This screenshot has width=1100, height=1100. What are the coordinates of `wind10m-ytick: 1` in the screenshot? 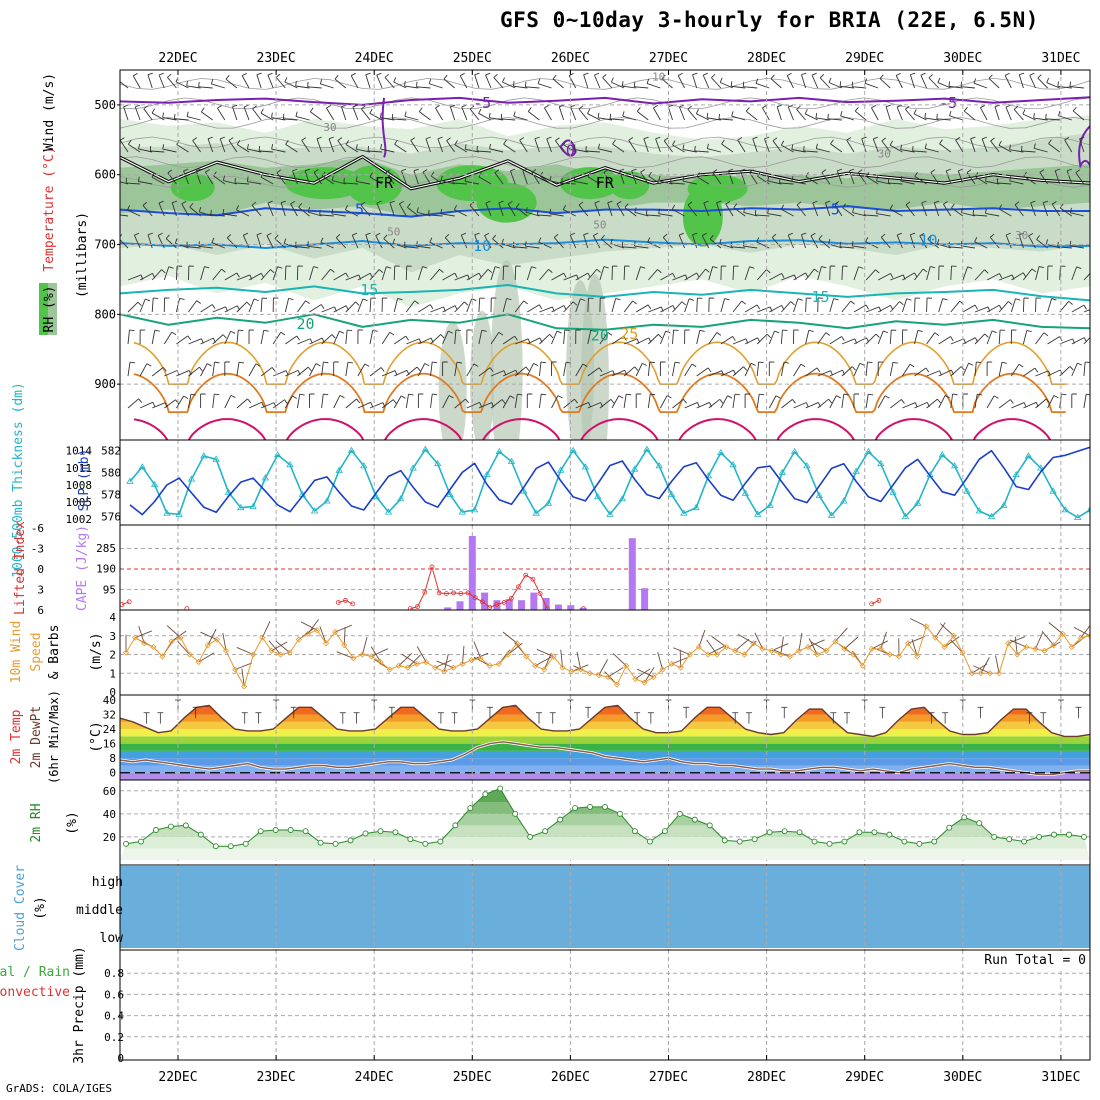 It's located at (112, 673).